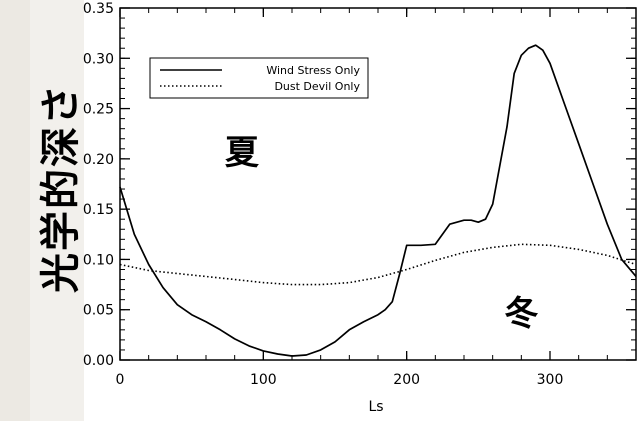  Describe the element at coordinates (378, 264) in the screenshot. I see `series-line-dust-devil` at that location.